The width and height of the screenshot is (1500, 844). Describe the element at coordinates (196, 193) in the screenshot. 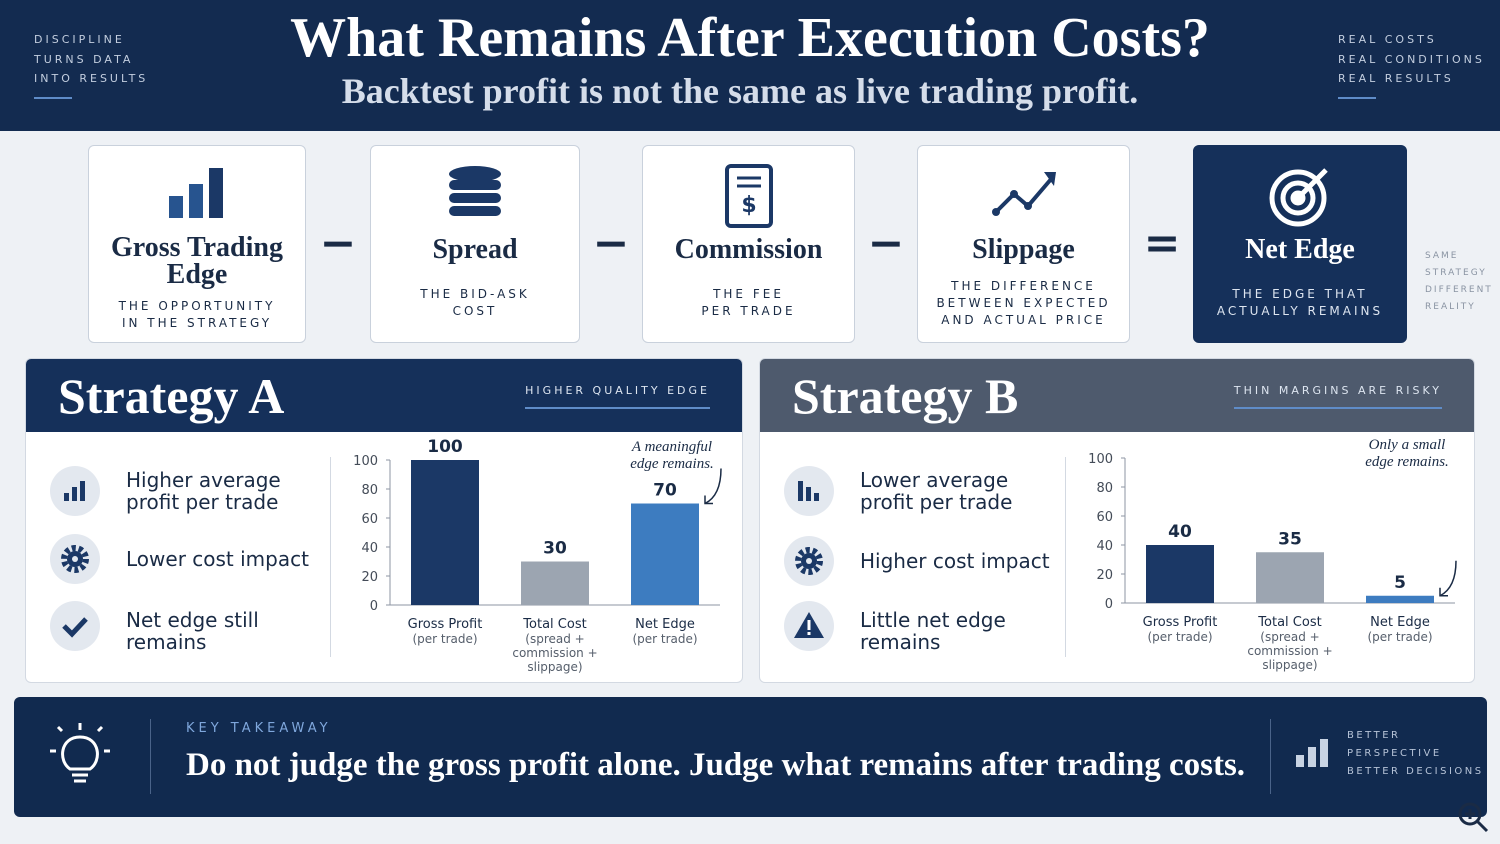

I see `bar-icon` at that location.